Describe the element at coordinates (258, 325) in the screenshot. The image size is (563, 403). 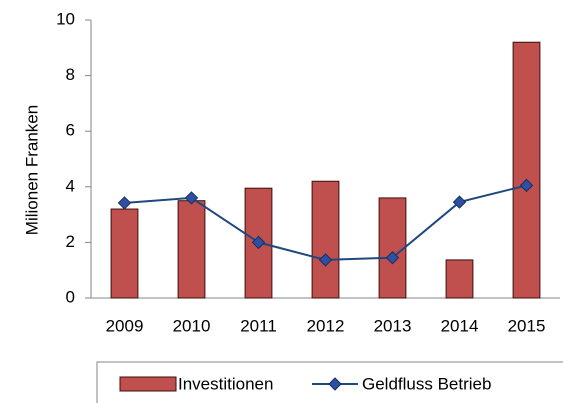
I see `x-tick-label: 2011` at that location.